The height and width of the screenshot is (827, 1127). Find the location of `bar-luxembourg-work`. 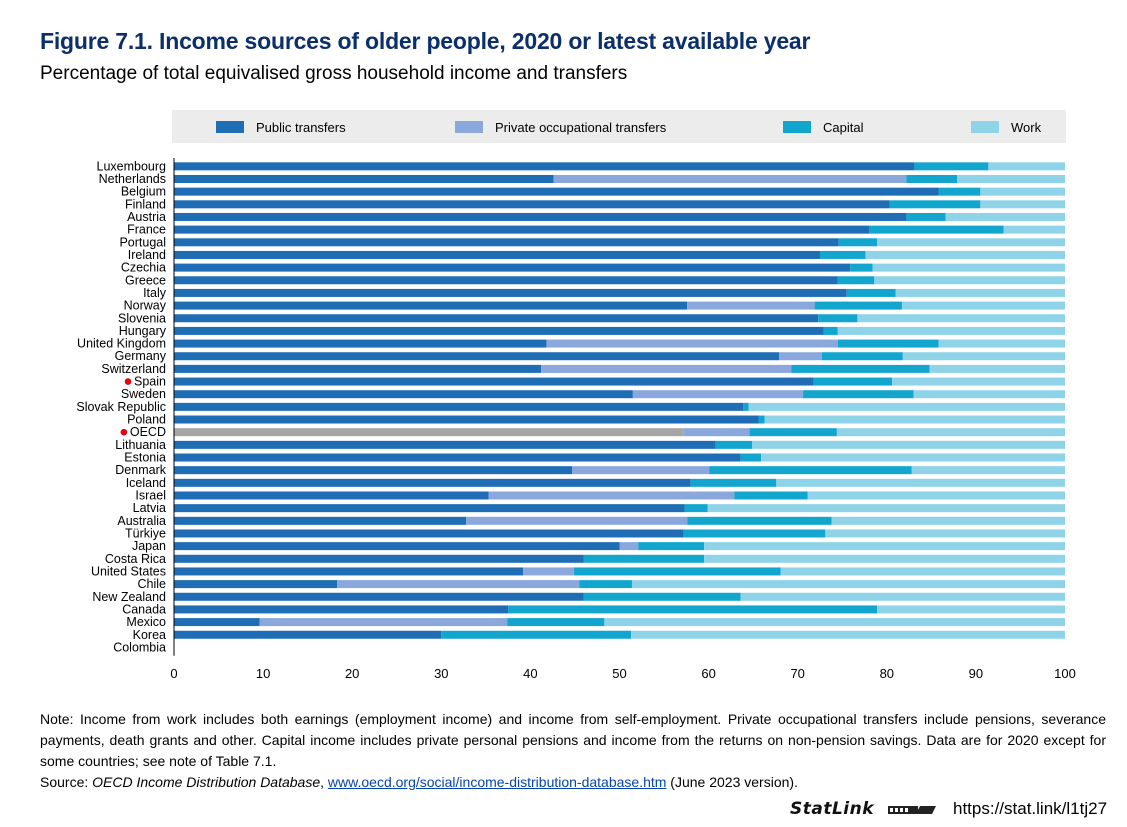

bar-luxembourg-work is located at coordinates (1026, 166).